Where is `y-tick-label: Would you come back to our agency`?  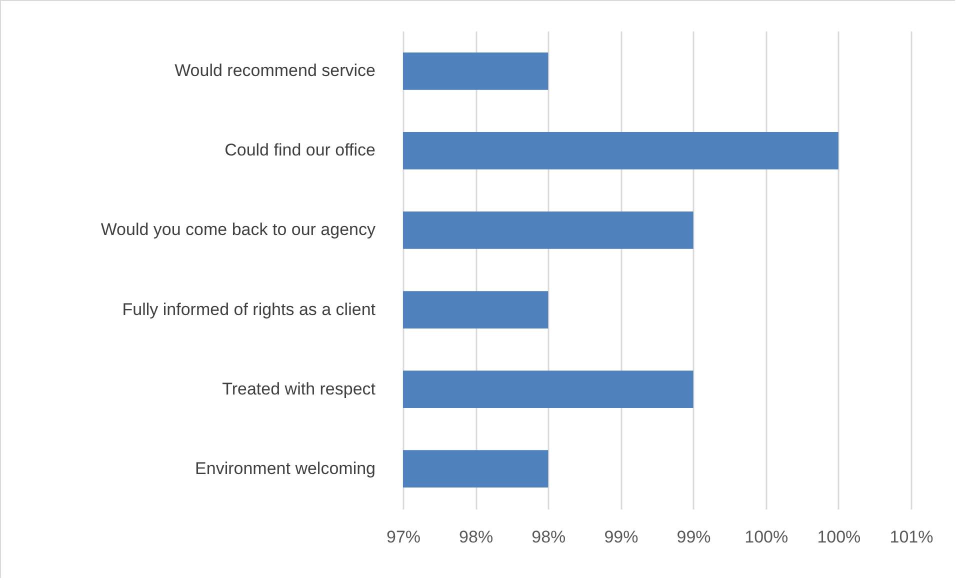 y-tick-label: Would you come back to our agency is located at coordinates (238, 230).